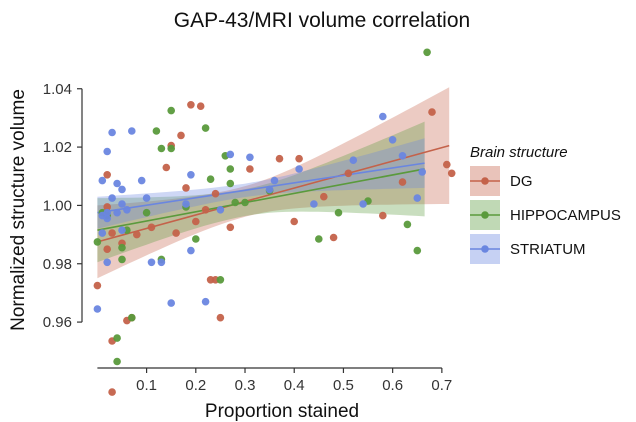 Image resolution: width=636 pixels, height=422 pixels. I want to click on x-tick-label: 0.5, so click(343, 385).